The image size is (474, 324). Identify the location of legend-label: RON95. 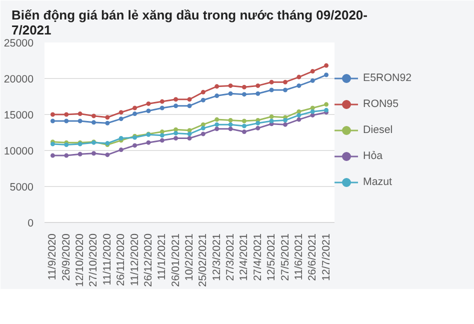
(381, 104).